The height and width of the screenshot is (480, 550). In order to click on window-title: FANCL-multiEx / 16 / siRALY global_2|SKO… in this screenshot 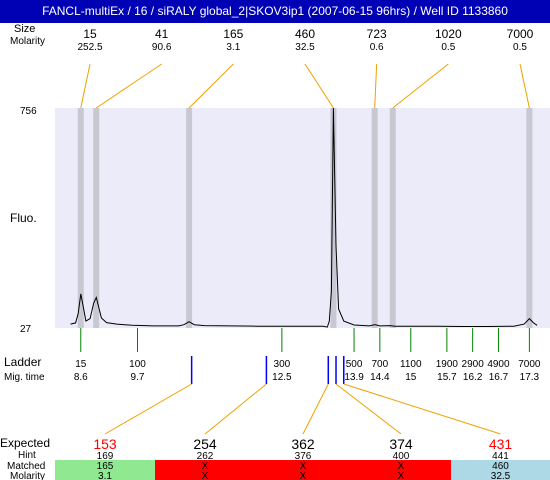, I will do `click(275, 11)`.